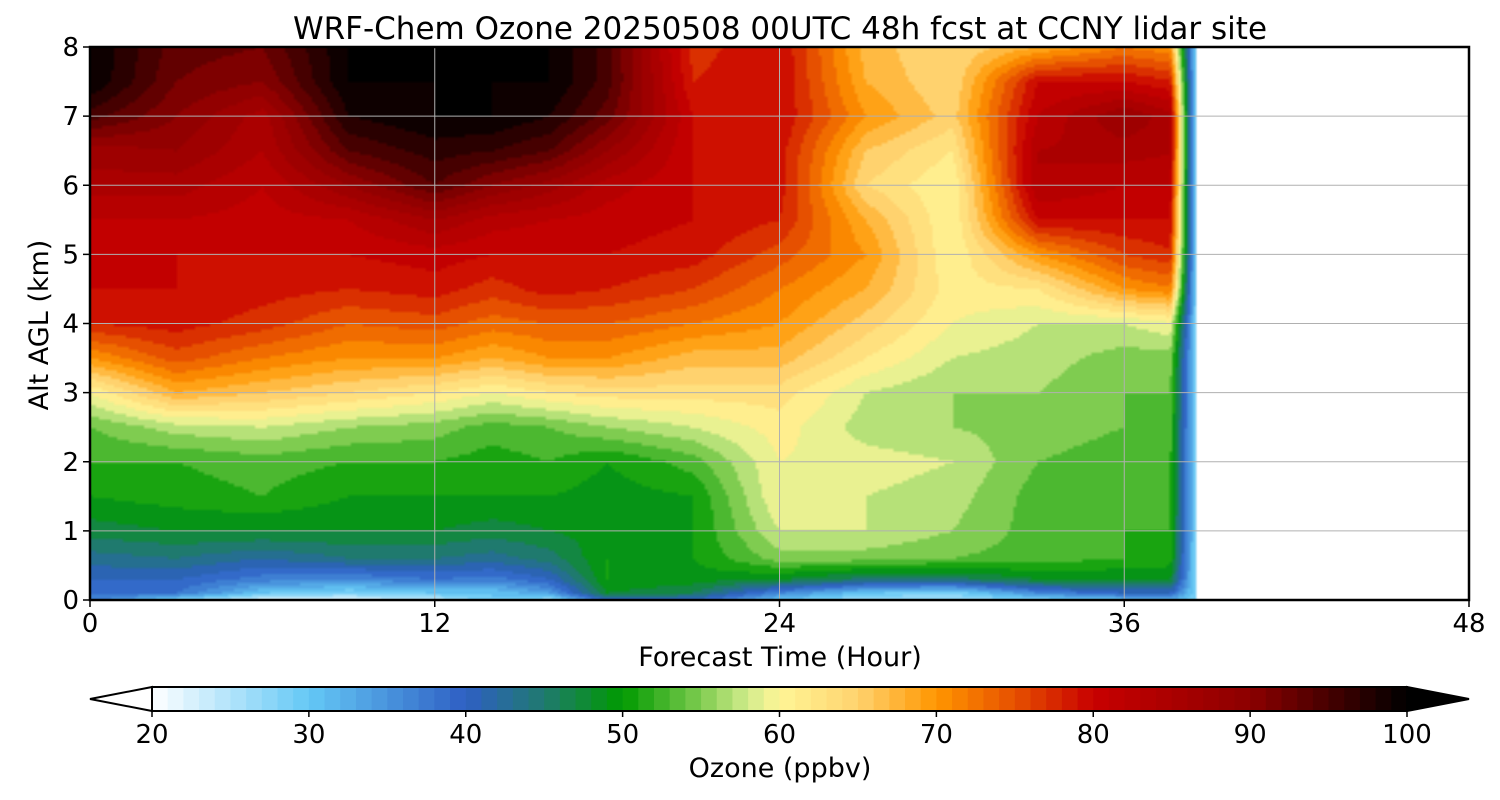 This screenshot has width=1500, height=800. What do you see at coordinates (1093, 735) in the screenshot?
I see `colorbar-tick-label: 80` at bounding box center [1093, 735].